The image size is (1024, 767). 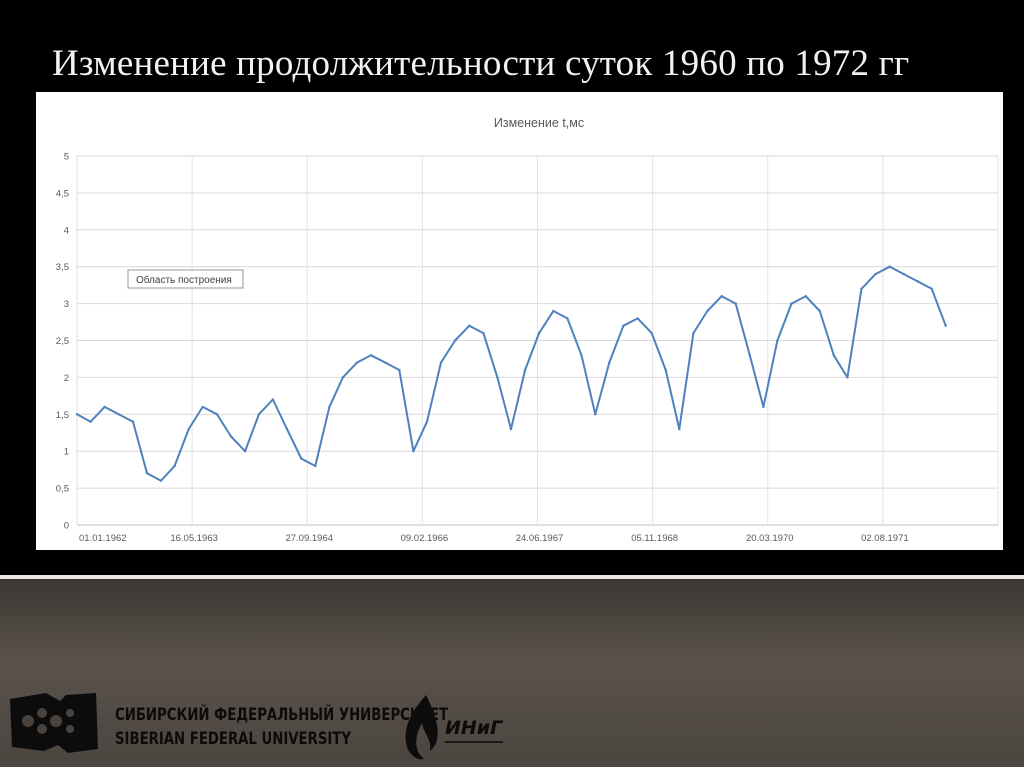 What do you see at coordinates (54, 723) in the screenshot?
I see `sfu-logo-icon` at bounding box center [54, 723].